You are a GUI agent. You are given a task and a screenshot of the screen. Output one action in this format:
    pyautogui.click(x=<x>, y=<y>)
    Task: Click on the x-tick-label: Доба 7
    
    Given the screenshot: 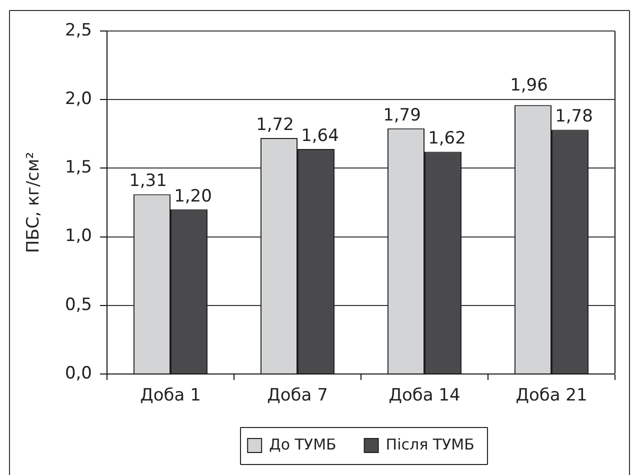 What is the action you would take?
    pyautogui.click(x=297, y=396)
    